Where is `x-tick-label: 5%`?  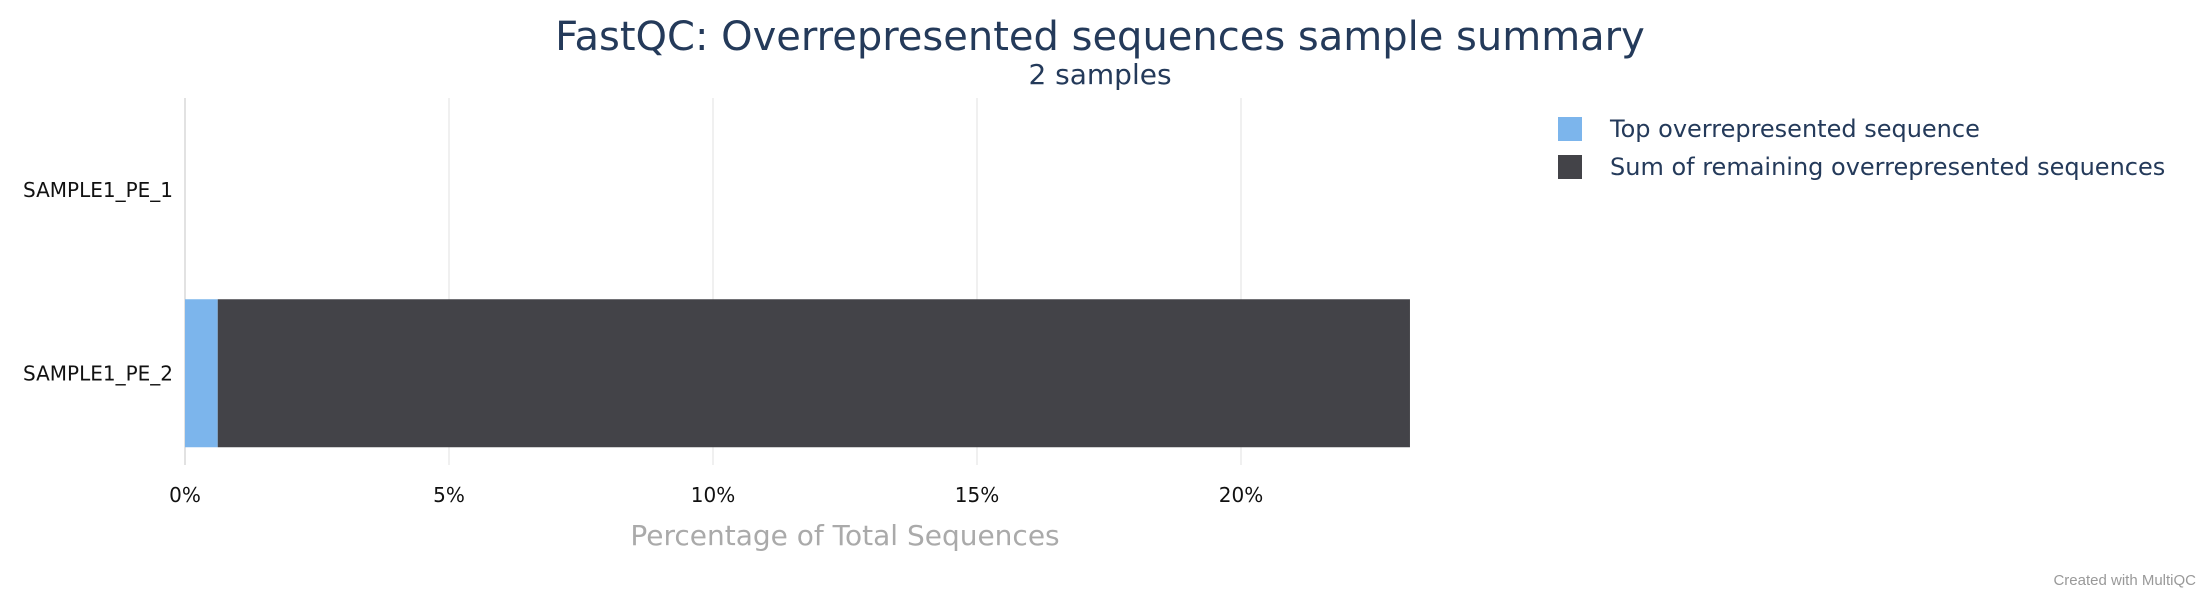
x-tick-label: 5% is located at coordinates (449, 495).